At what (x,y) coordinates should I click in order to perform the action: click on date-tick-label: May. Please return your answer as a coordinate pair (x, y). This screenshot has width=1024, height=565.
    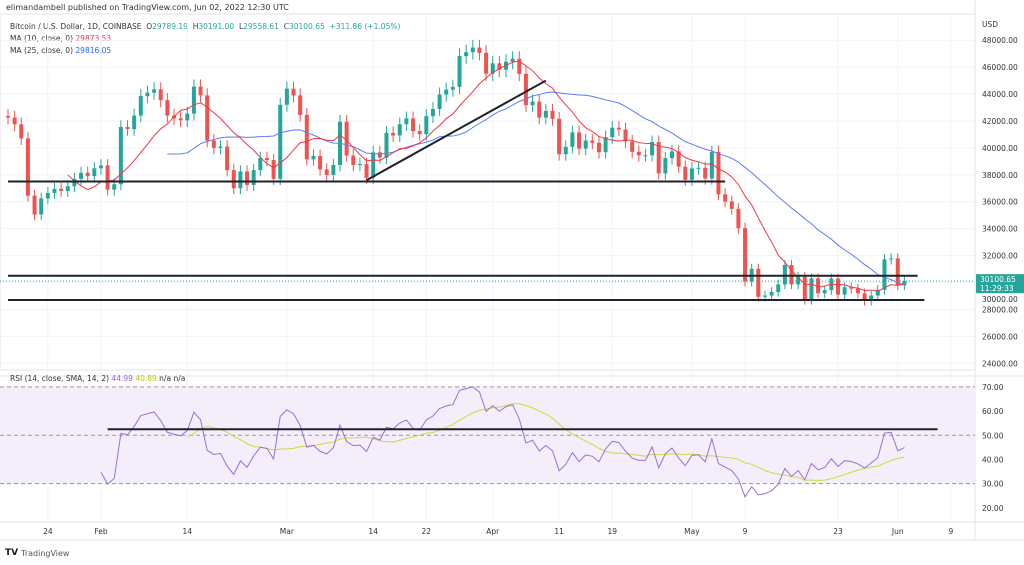
    Looking at the image, I should click on (692, 531).